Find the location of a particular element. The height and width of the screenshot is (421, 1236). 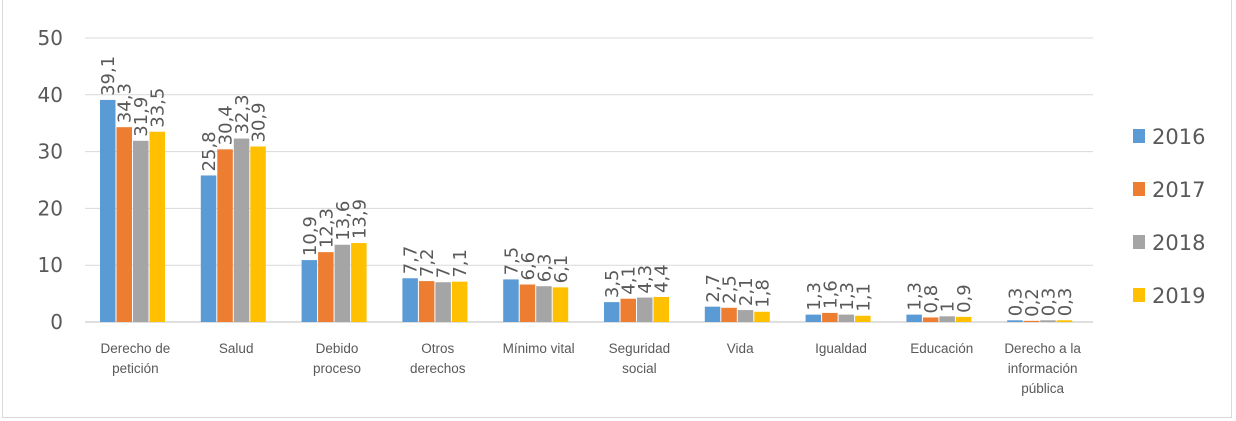

data-label: 10,9 is located at coordinates (310, 236).